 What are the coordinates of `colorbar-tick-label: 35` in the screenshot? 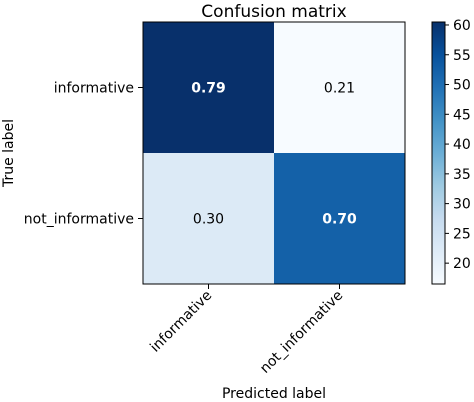 It's located at (462, 175).